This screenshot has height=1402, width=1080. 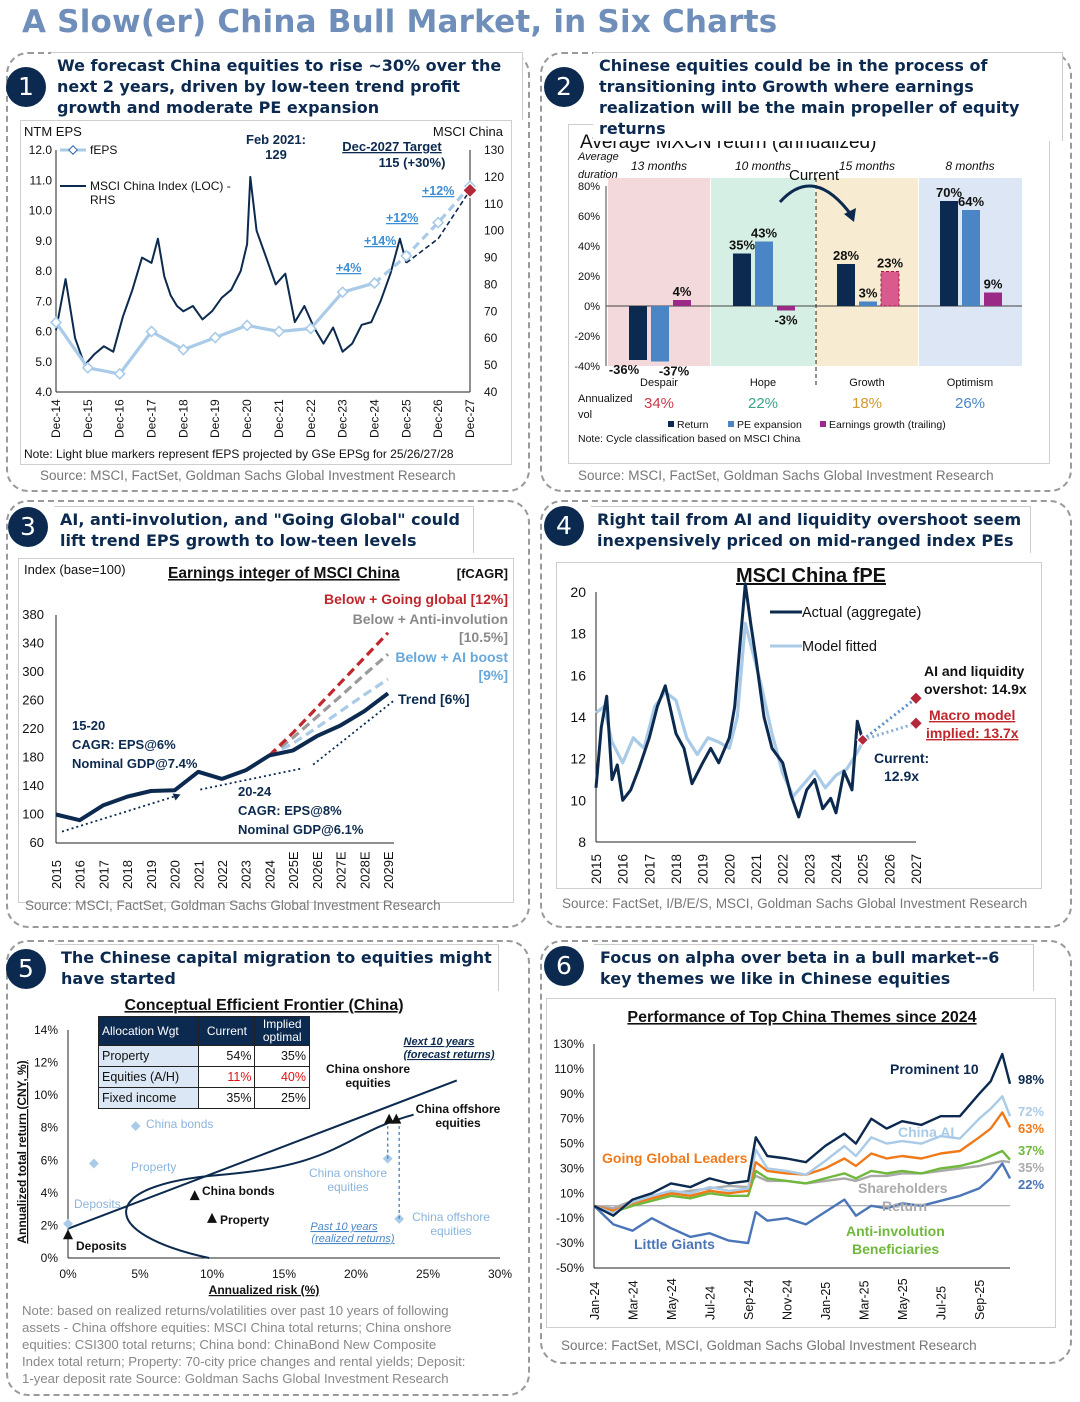 What do you see at coordinates (980, 1300) in the screenshot?
I see `chart6-xtick: Sep-25` at bounding box center [980, 1300].